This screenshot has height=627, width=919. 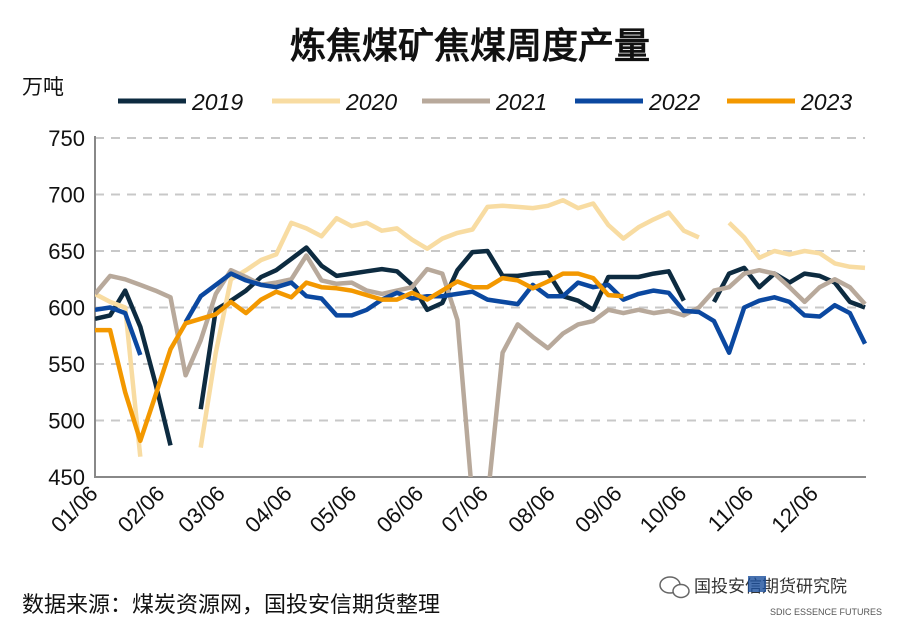 I want to click on y-tick-label: 600, so click(x=66, y=308).